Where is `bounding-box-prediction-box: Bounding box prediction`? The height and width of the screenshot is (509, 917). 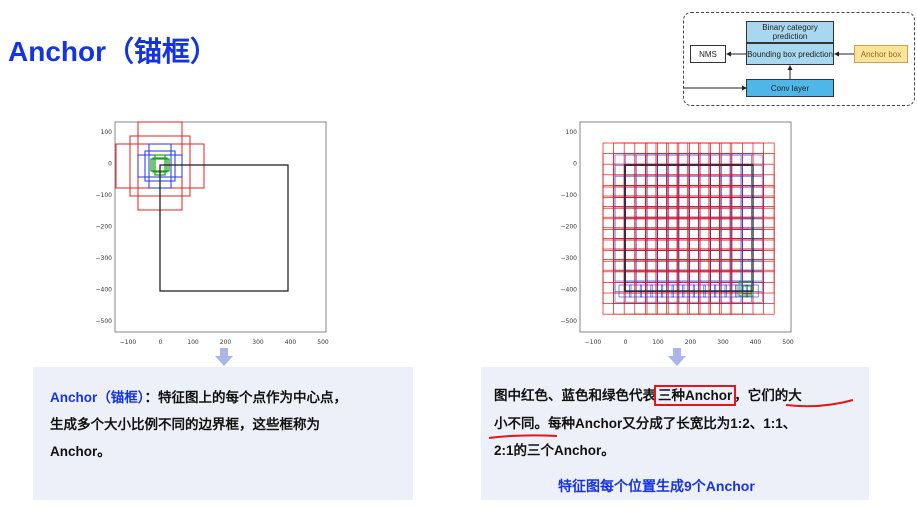
bounding-box-prediction-box: Bounding box prediction is located at coordinates (790, 54).